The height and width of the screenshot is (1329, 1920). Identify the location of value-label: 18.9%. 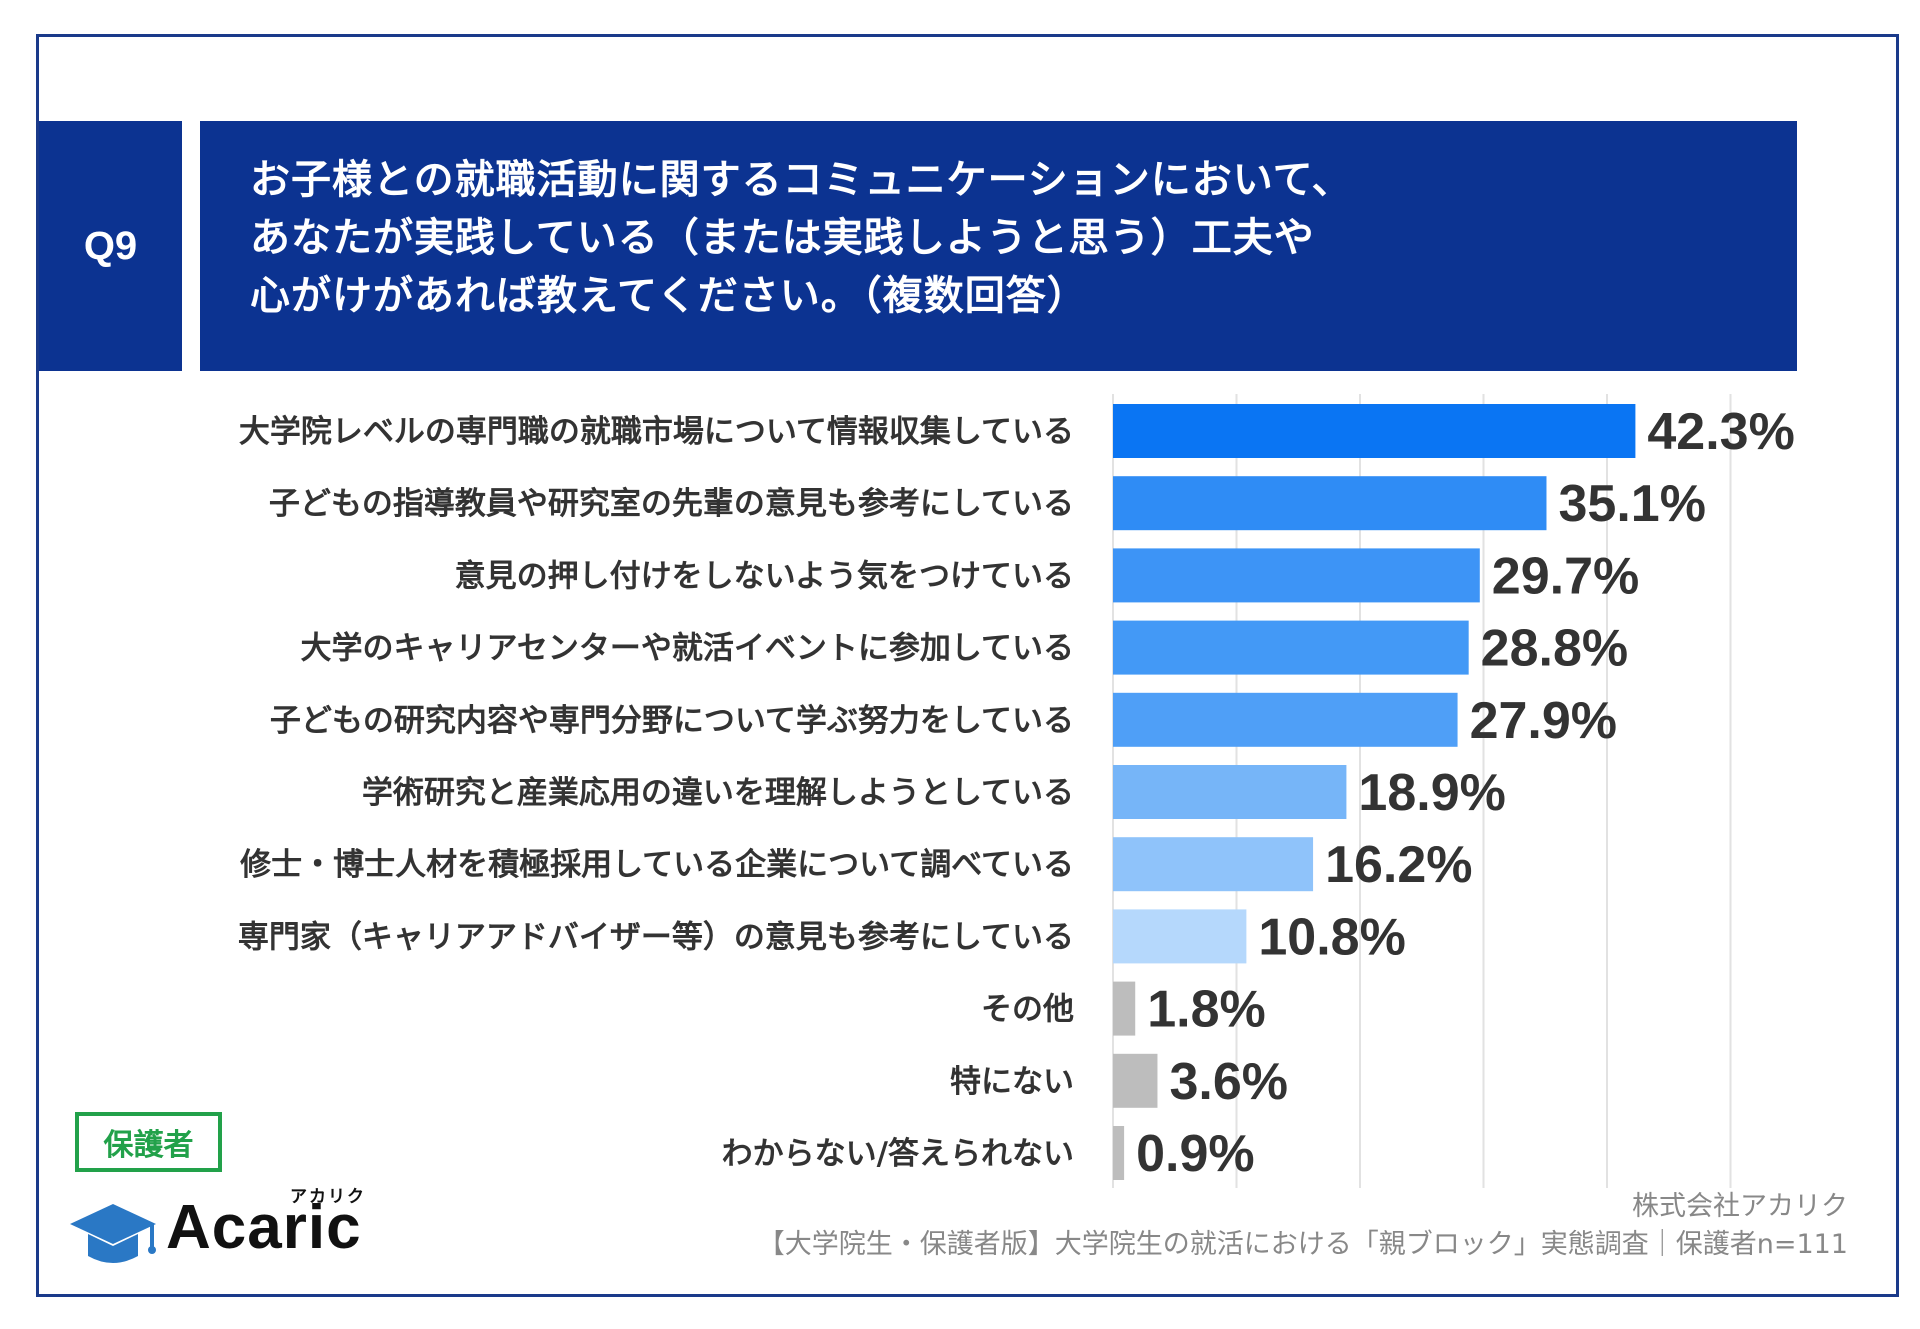
(1431, 793).